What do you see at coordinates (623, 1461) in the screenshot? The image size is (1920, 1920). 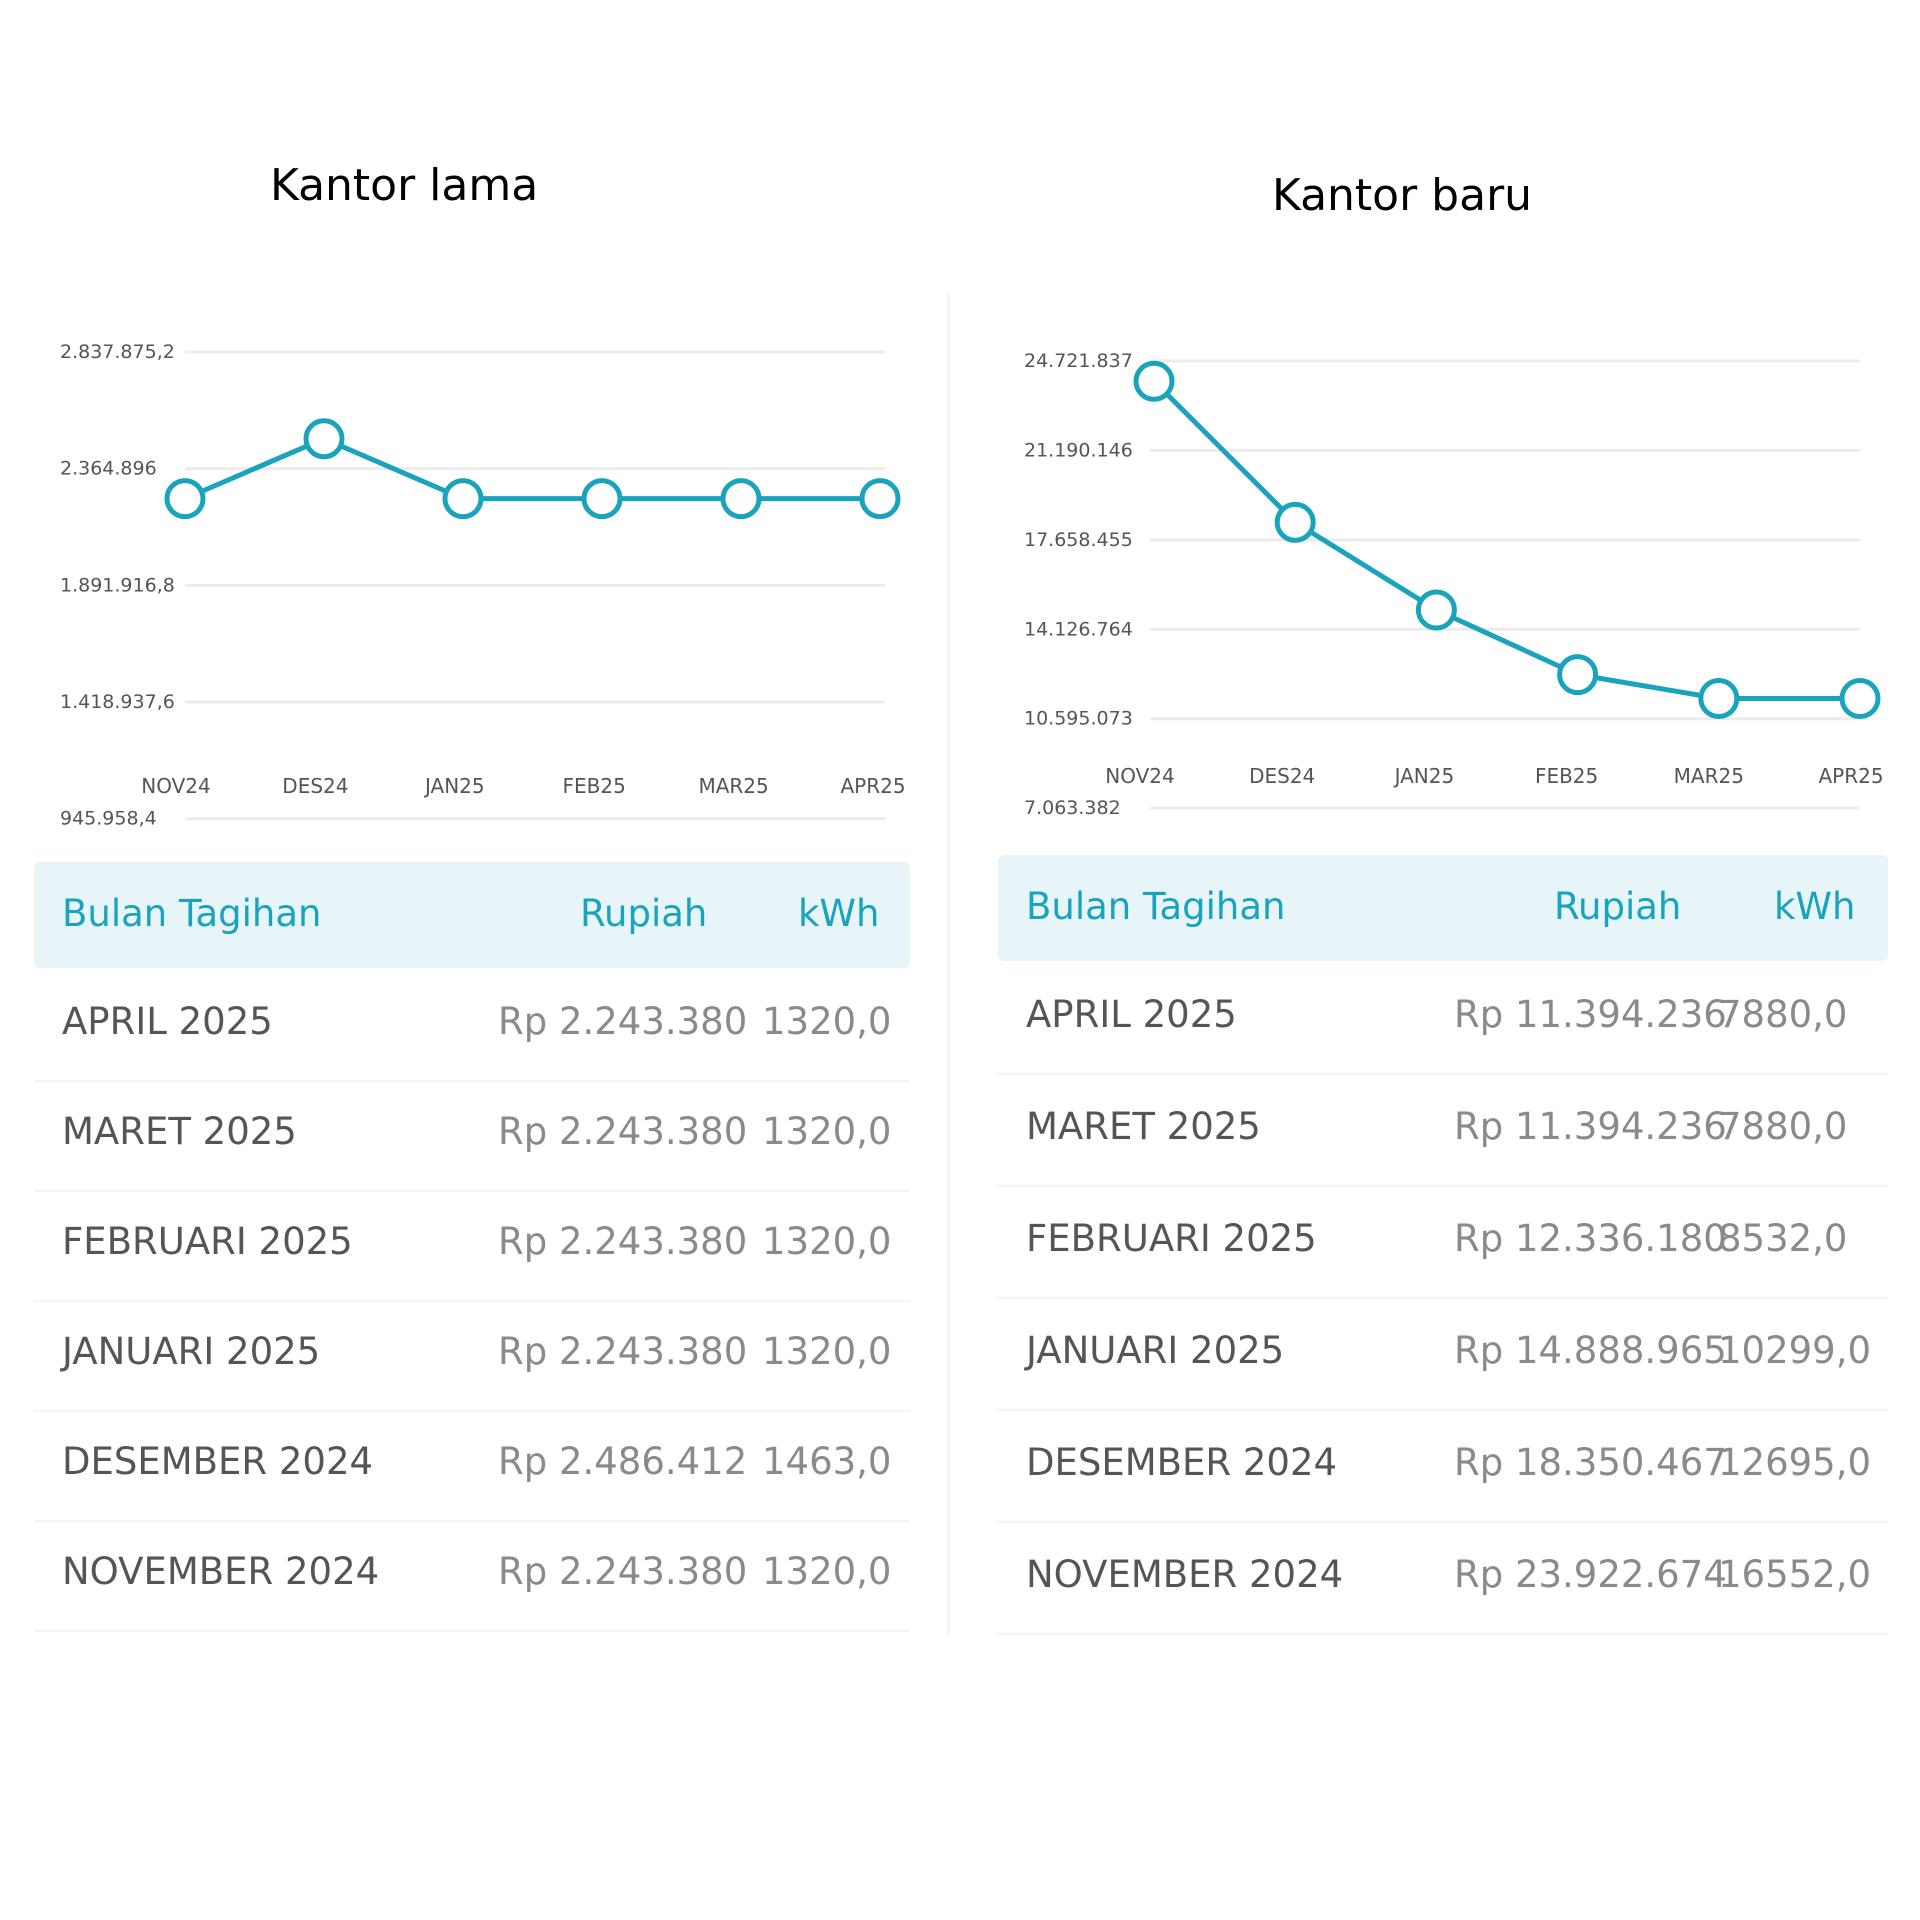 I see `rupiah-cell: Rp 2.486.412` at bounding box center [623, 1461].